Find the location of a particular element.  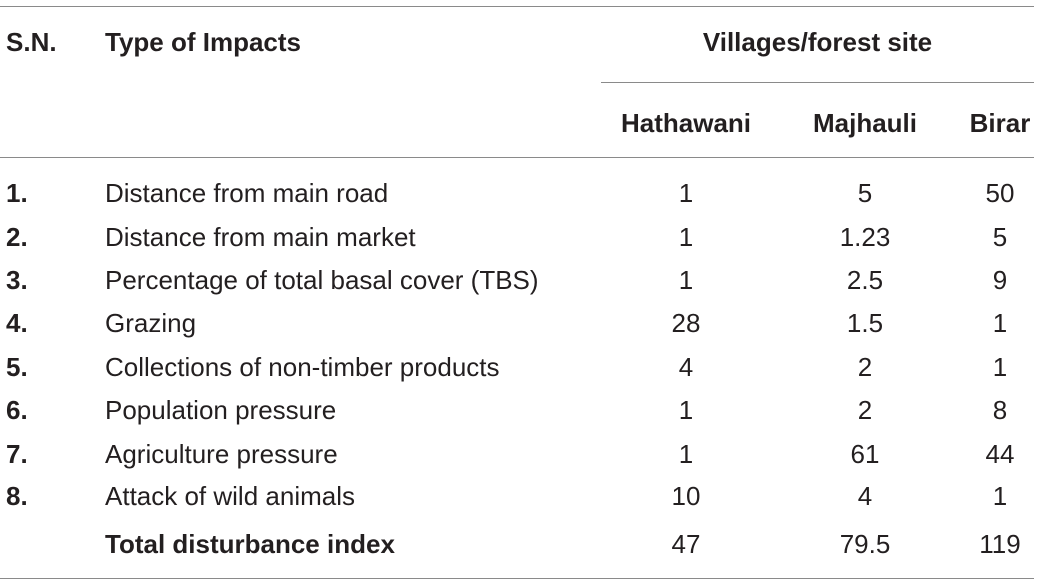

table-bottom-rule is located at coordinates (517, 578).